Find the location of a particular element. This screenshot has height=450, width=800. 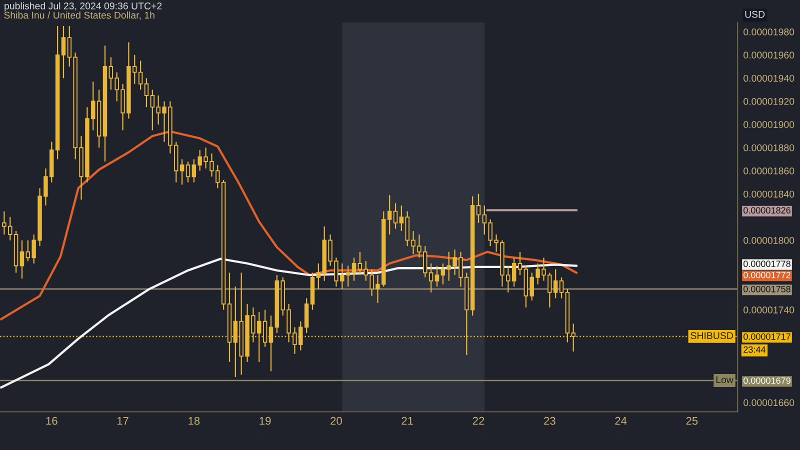

text: 23:44 is located at coordinates (755, 349).